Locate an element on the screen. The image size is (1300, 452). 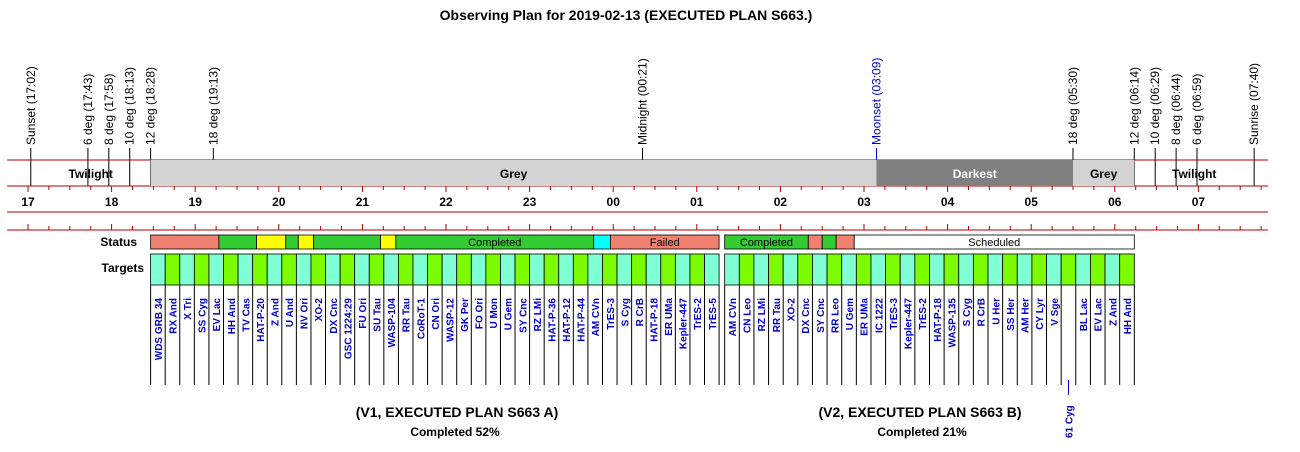
sky-band-label: Grey is located at coordinates (1104, 174).